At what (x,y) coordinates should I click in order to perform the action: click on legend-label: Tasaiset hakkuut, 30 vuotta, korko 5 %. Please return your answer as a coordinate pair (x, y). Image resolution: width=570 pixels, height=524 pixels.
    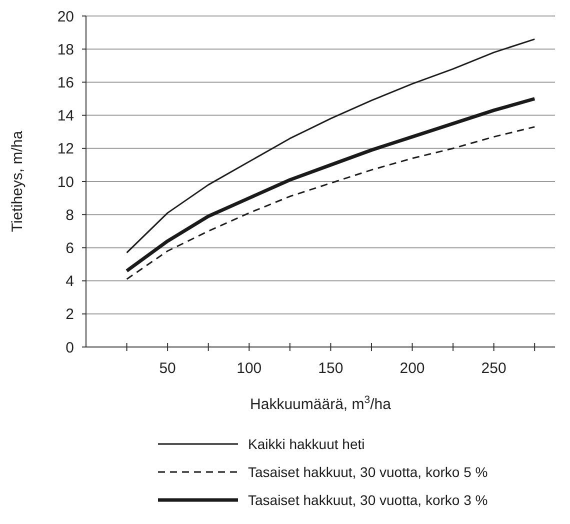
    Looking at the image, I should click on (368, 472).